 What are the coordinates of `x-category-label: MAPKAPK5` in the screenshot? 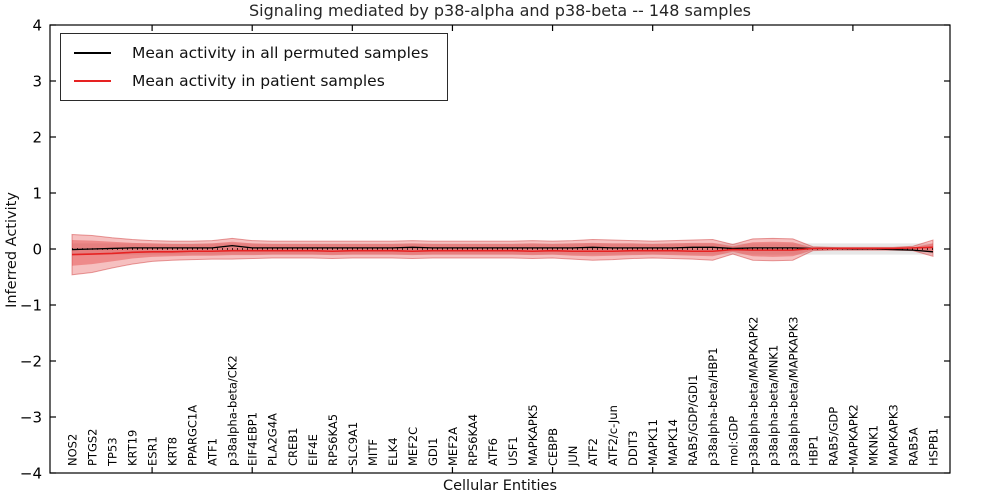 It's located at (533, 435).